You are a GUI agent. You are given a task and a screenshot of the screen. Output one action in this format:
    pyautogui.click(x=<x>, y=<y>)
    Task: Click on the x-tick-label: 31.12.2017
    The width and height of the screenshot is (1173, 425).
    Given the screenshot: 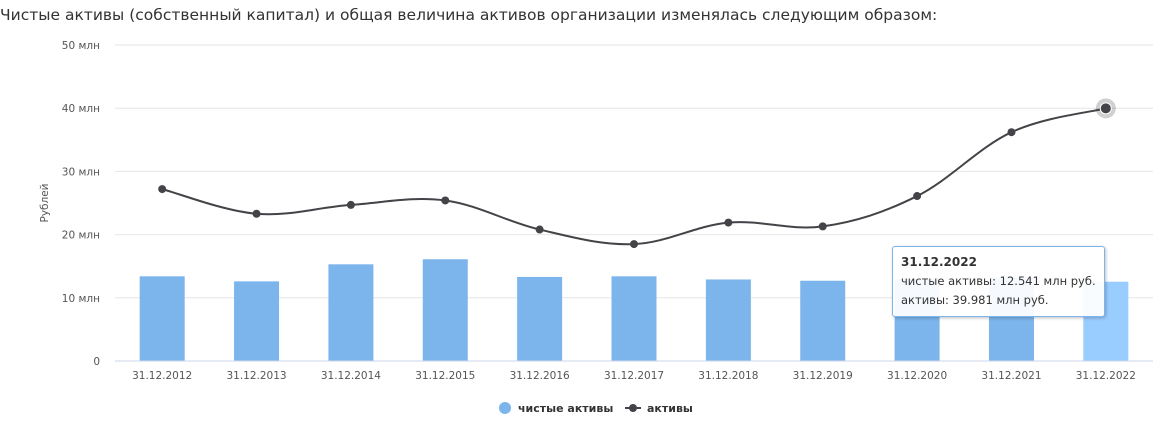 What is the action you would take?
    pyautogui.click(x=634, y=376)
    